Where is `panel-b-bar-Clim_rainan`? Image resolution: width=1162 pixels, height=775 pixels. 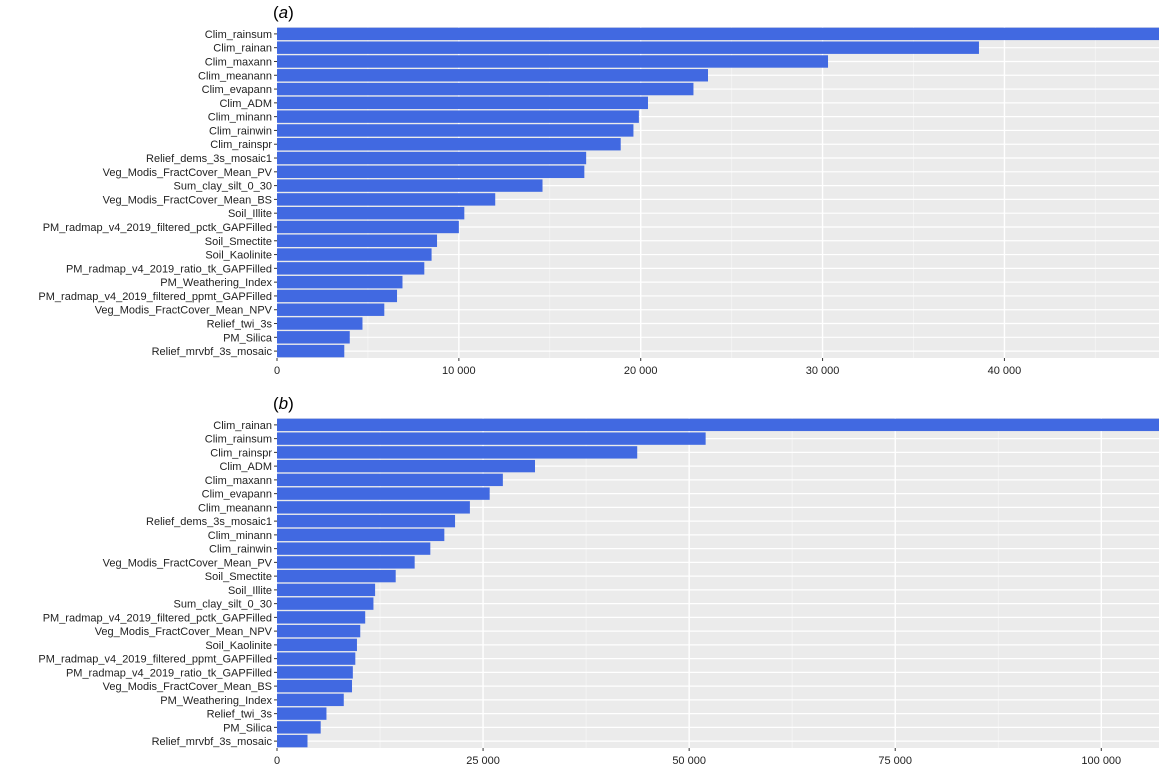
panel-b-bar-Clim_rainan is located at coordinates (718, 425).